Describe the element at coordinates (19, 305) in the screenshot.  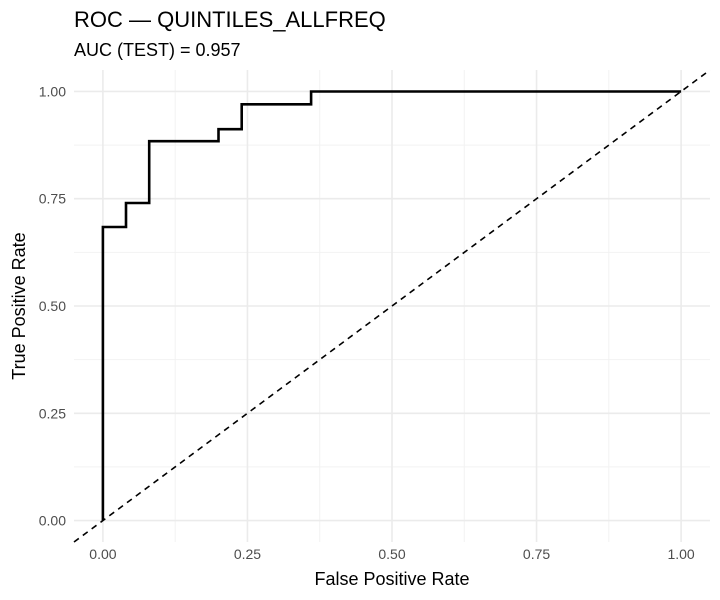
I see `y-axis-label: True Positive Rate` at that location.